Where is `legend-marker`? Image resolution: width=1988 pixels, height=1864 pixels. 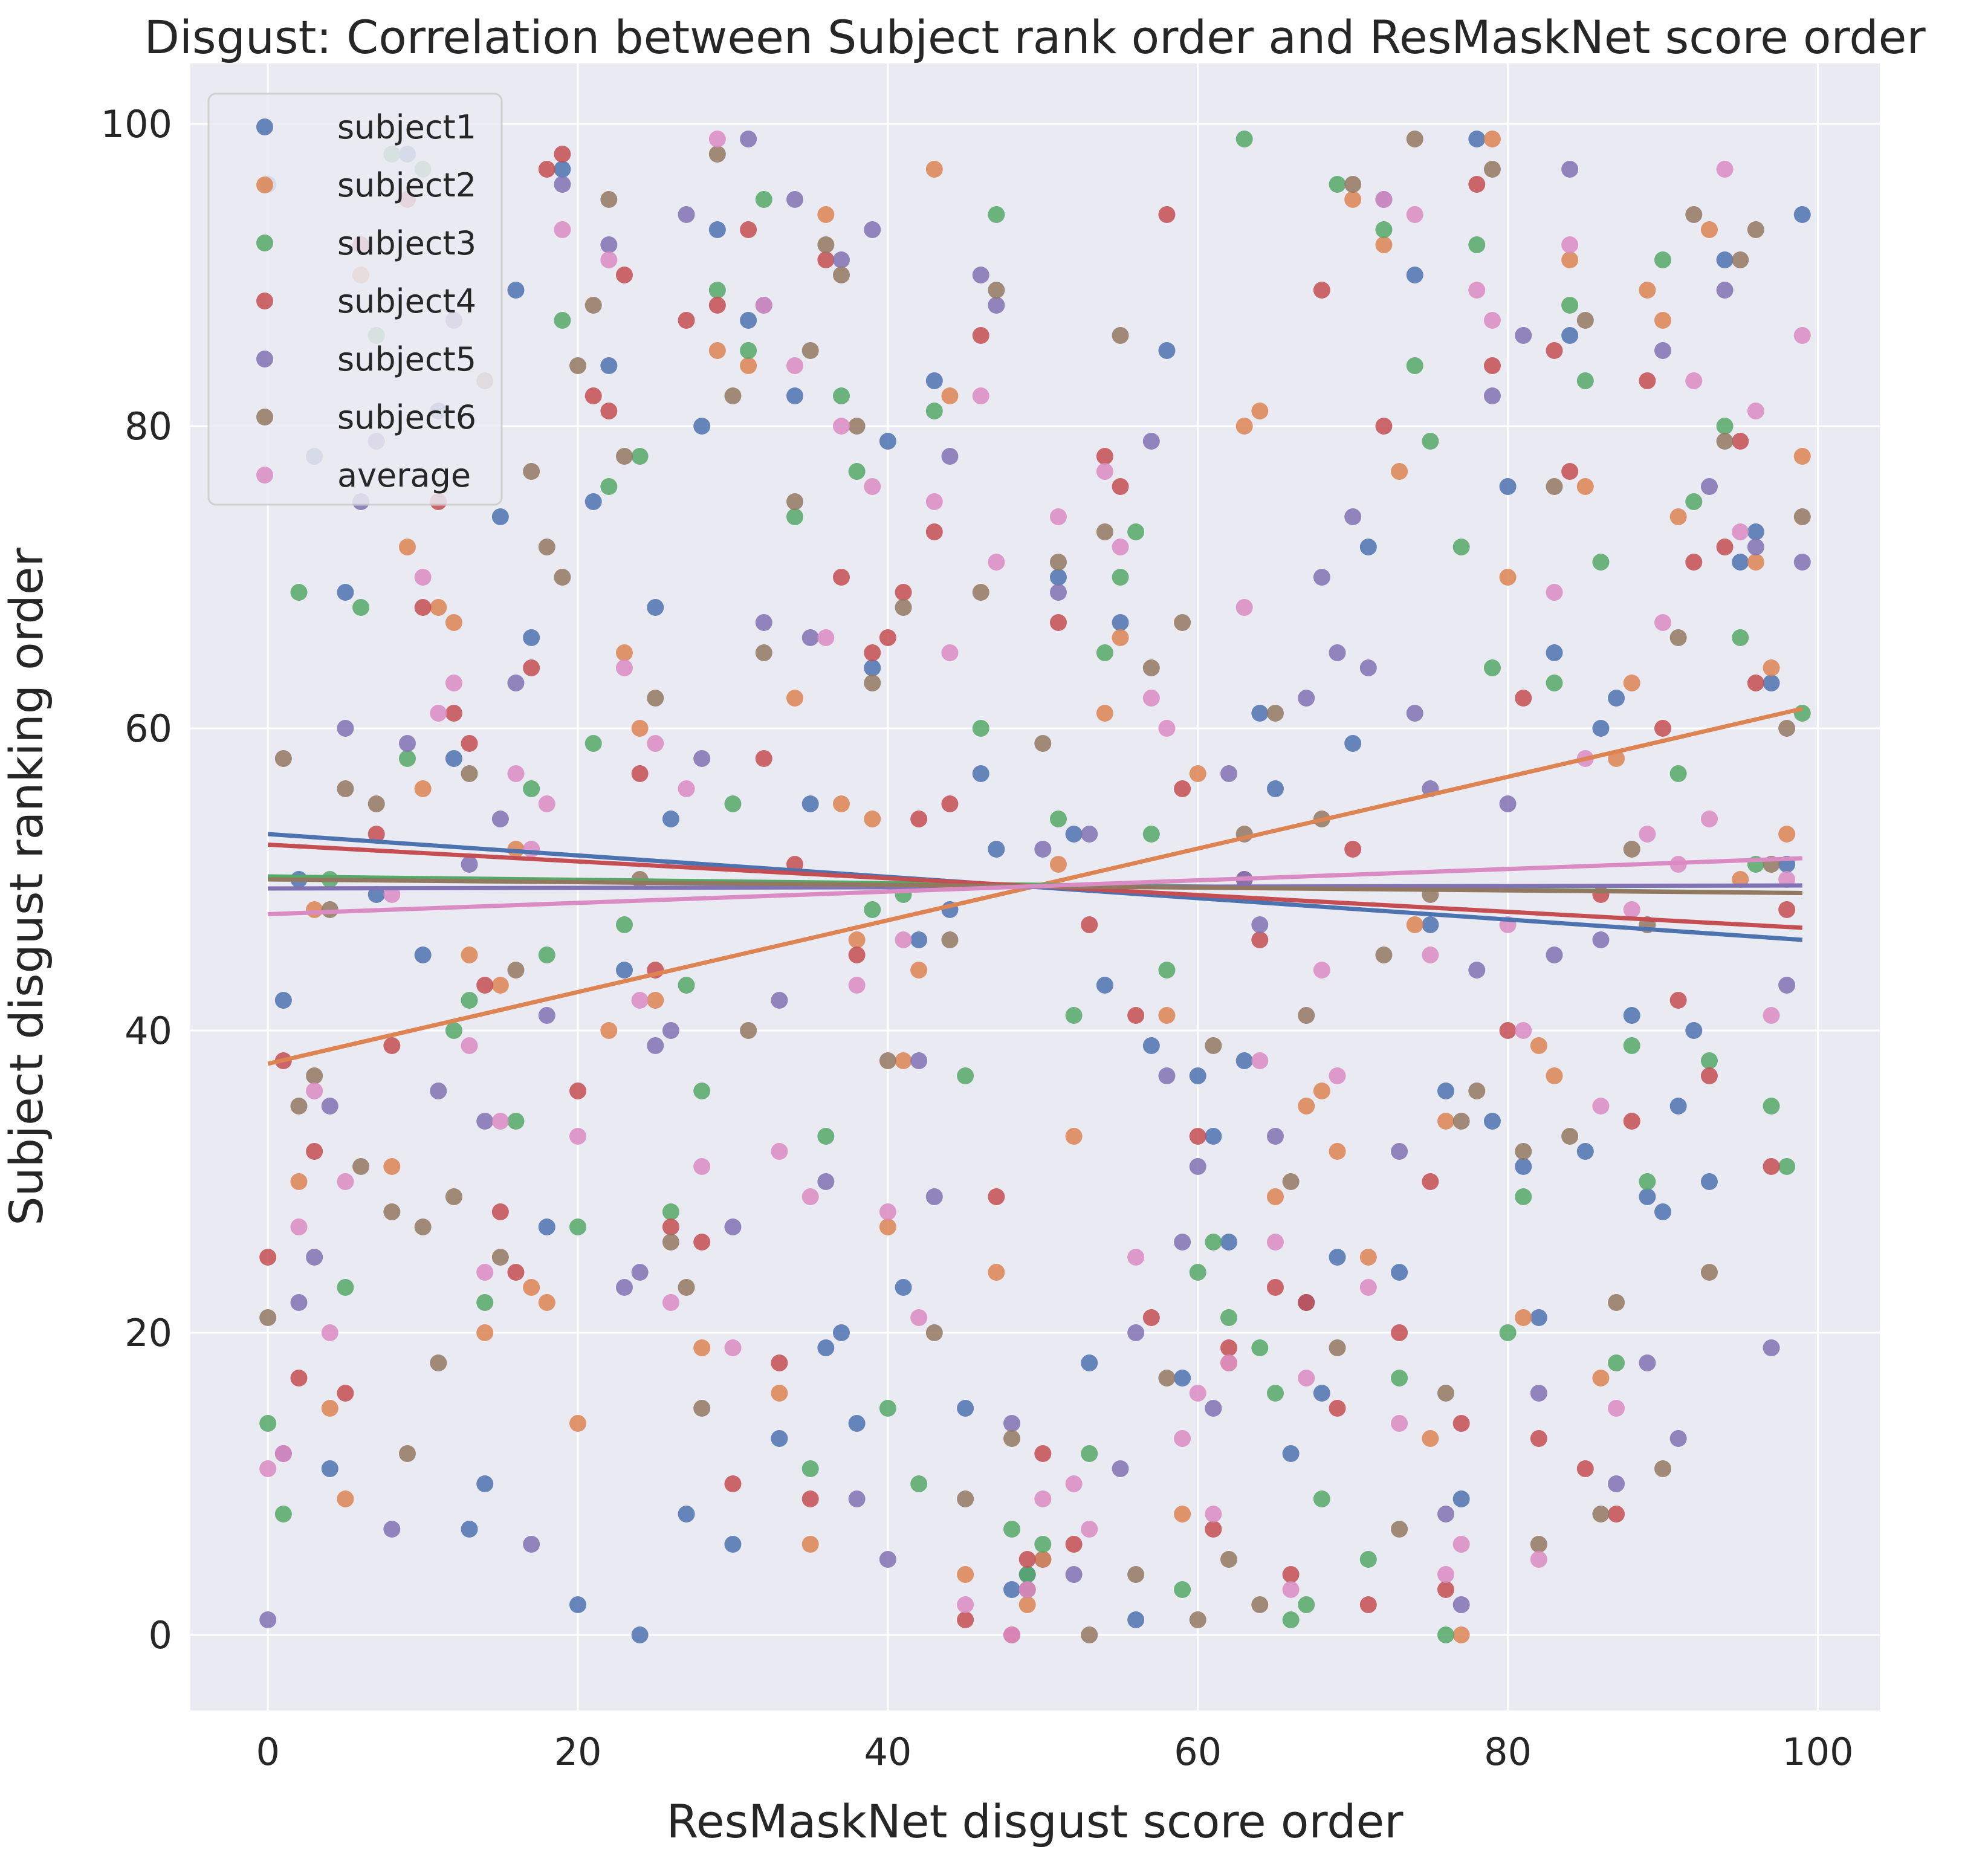
legend-marker is located at coordinates (264, 359).